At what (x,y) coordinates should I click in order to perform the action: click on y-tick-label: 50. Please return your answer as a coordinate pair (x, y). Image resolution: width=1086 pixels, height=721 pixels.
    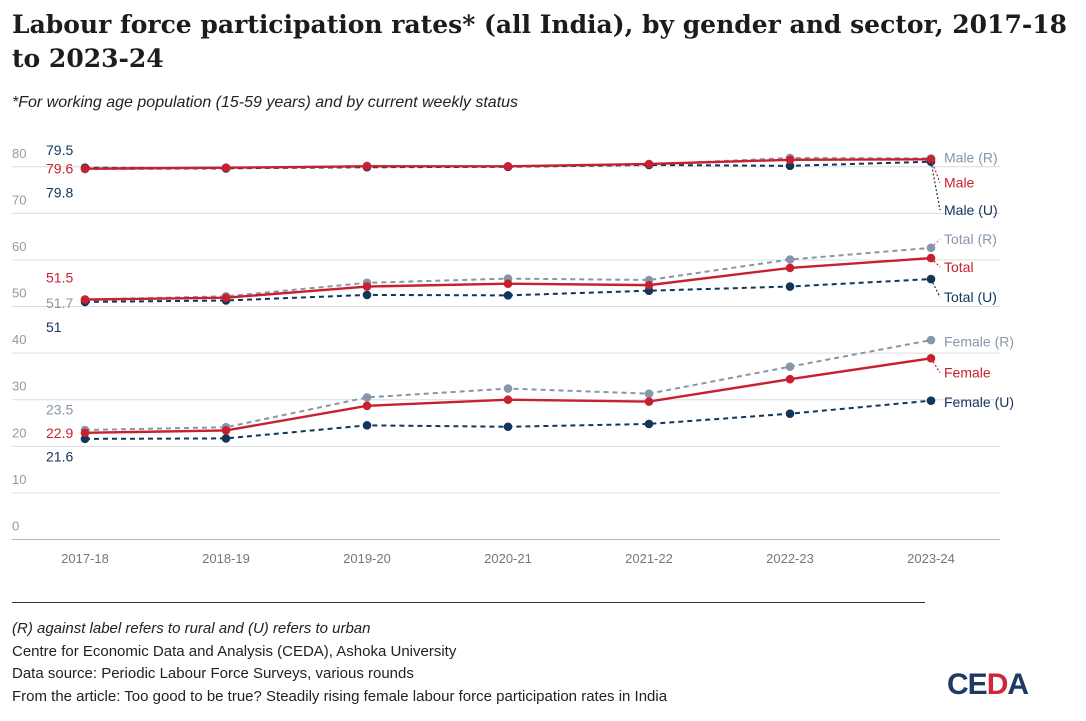
    Looking at the image, I should click on (19, 293).